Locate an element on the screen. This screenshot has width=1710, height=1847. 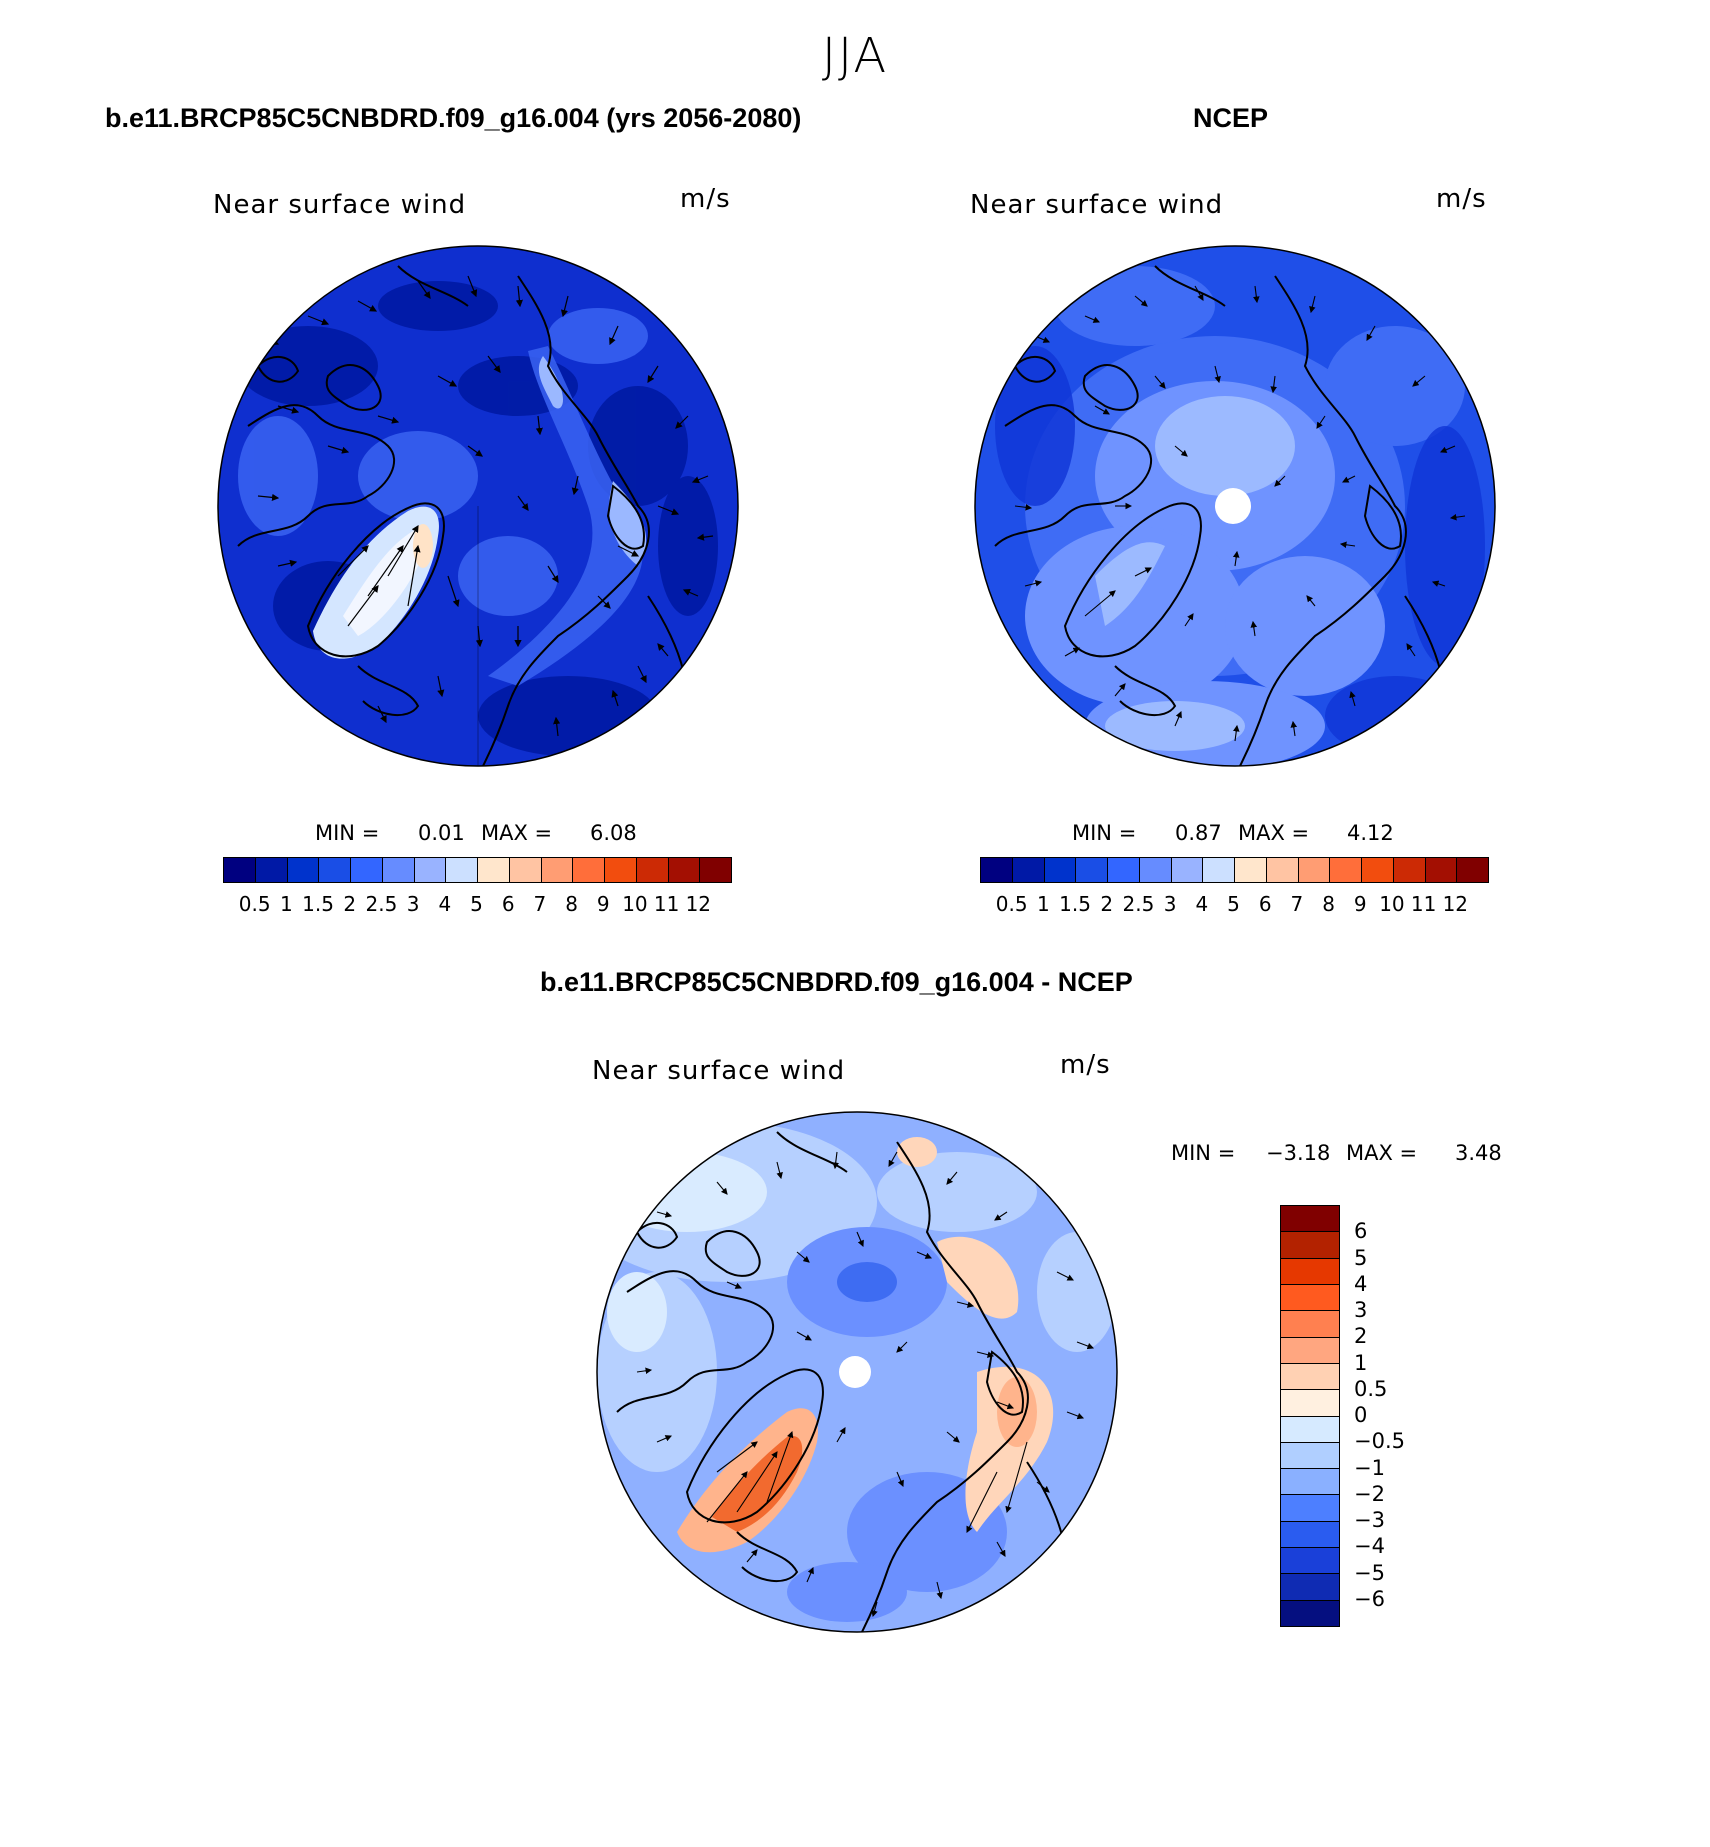
colorbar-tick-label: 8 is located at coordinates (571, 904).